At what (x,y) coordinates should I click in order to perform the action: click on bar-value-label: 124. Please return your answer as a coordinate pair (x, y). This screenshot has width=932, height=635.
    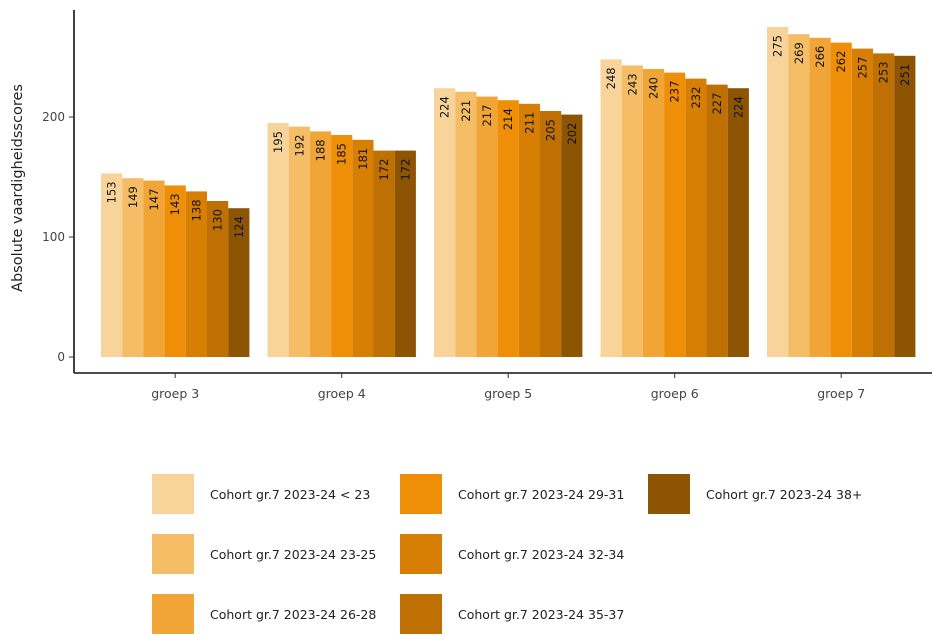
    Looking at the image, I should click on (239, 227).